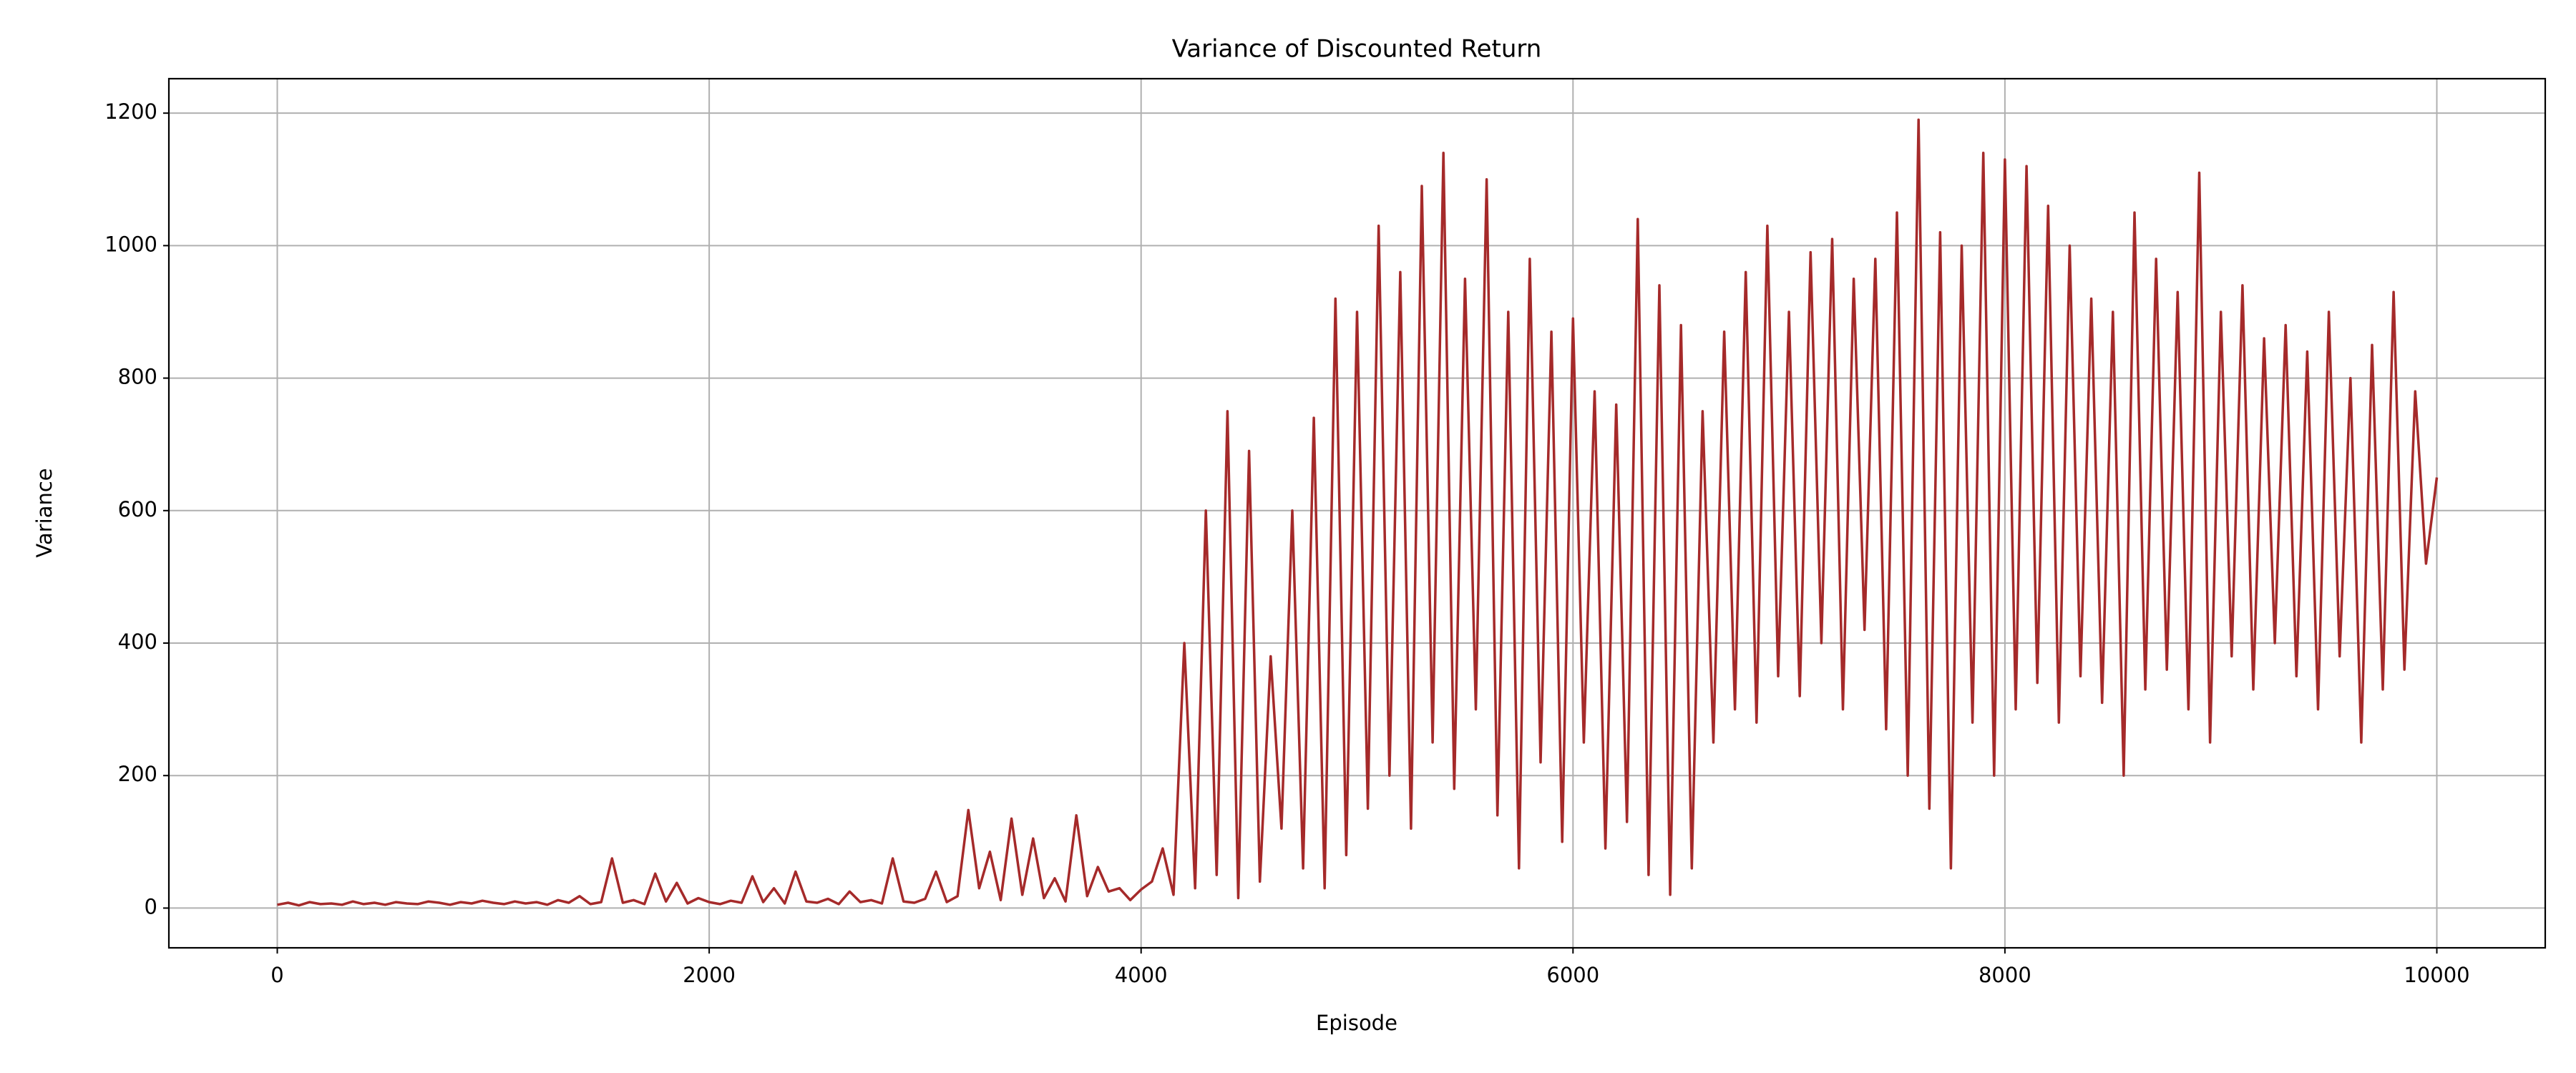 The image size is (2576, 1073). I want to click on y-axis-label: Variance, so click(44, 512).